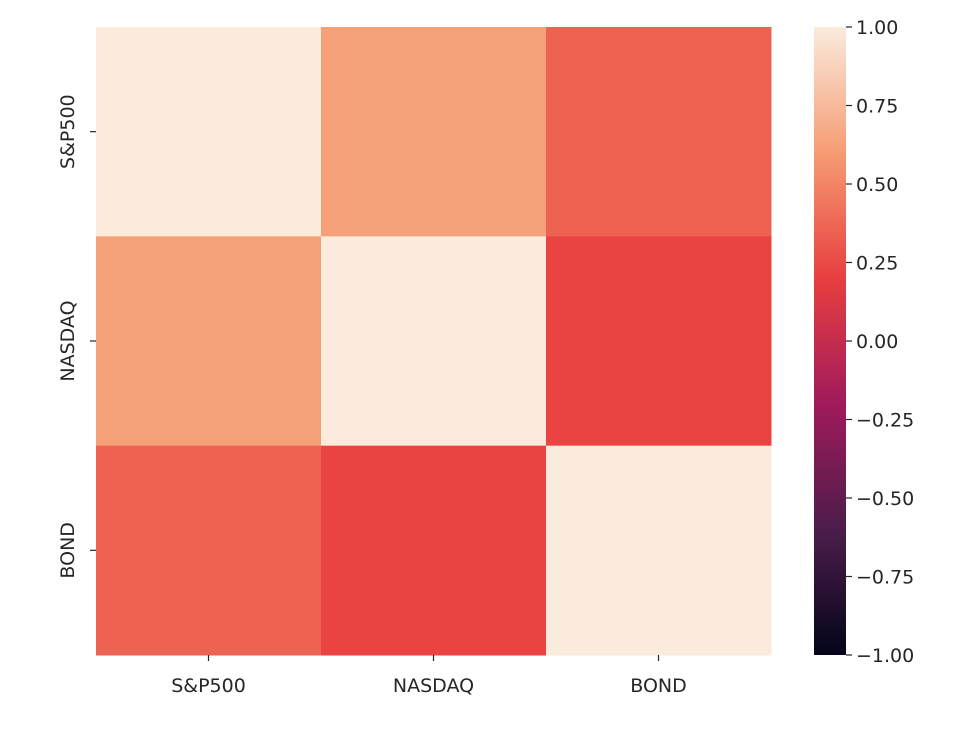 The width and height of the screenshot is (974, 730). Describe the element at coordinates (68, 131) in the screenshot. I see `y-tick-label: S&P500` at that location.